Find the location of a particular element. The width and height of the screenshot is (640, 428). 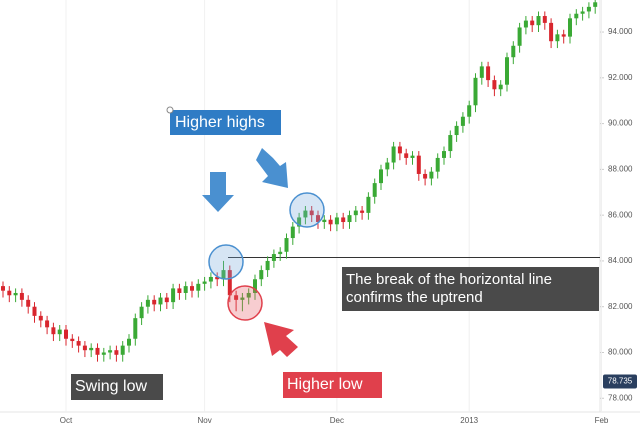

x-tick-label: Dec is located at coordinates (337, 420).